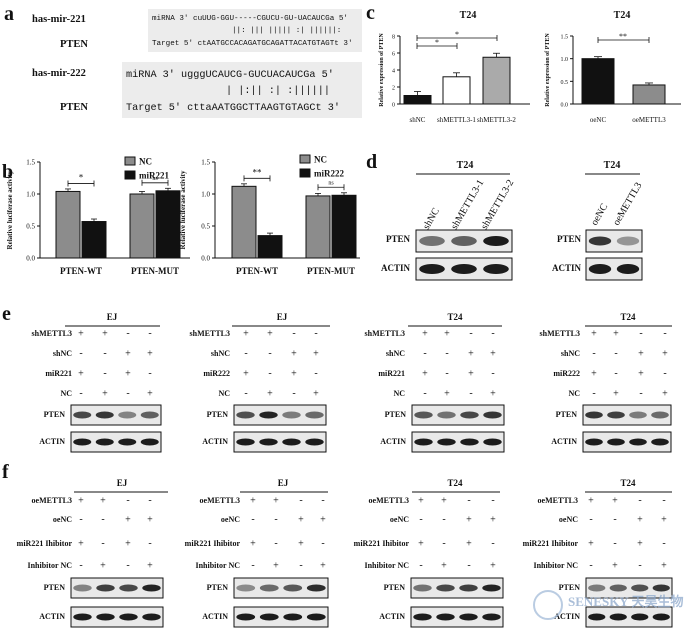 The image size is (692, 638). What do you see at coordinates (329, 174) in the screenshot?
I see `legend-label: miR222` at bounding box center [329, 174].